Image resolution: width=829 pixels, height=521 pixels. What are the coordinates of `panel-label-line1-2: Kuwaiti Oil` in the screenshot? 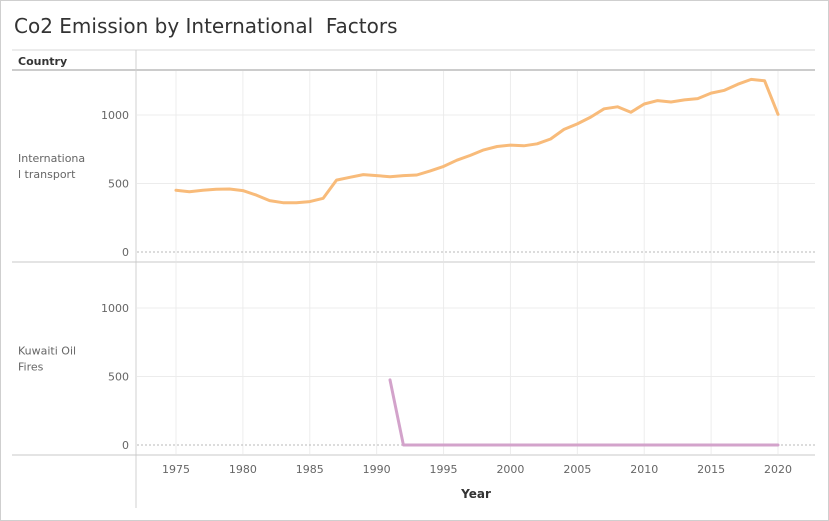 It's located at (47, 351).